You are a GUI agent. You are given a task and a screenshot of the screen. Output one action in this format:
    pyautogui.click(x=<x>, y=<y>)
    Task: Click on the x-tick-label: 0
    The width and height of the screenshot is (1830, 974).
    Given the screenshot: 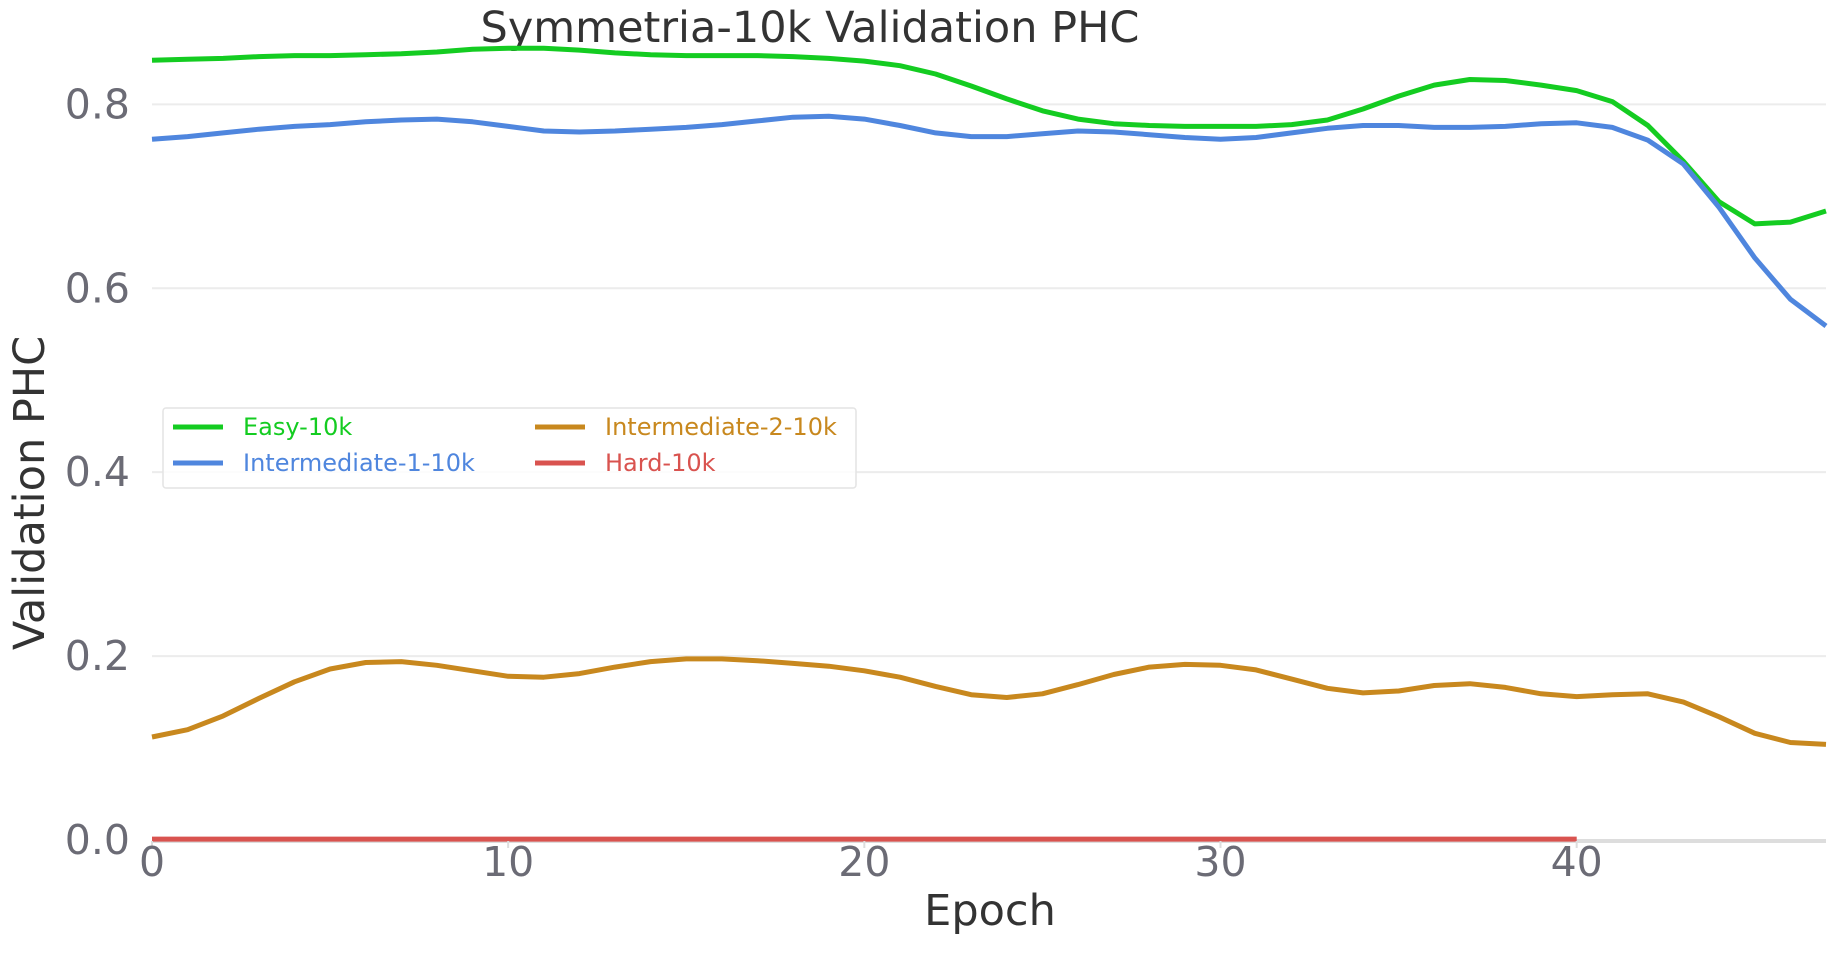 What is the action you would take?
    pyautogui.click(x=152, y=862)
    